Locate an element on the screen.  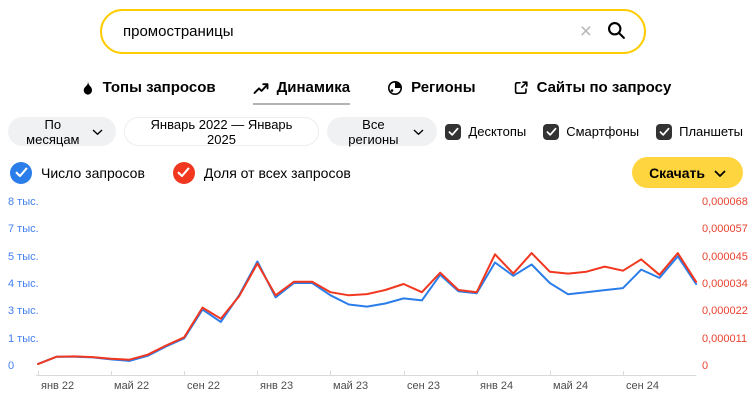
tab-top-queries: Топы запросов is located at coordinates (148, 92).